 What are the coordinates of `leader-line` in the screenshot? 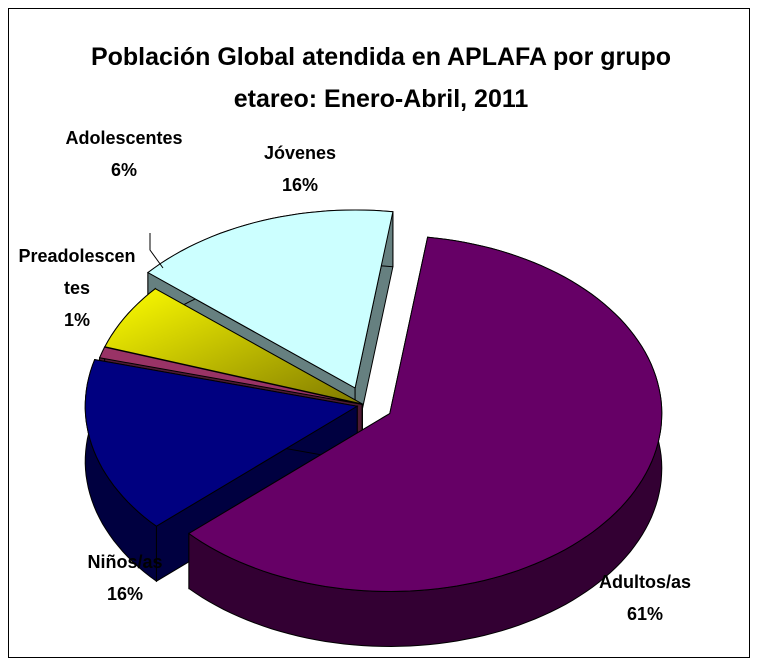 It's located at (156, 251).